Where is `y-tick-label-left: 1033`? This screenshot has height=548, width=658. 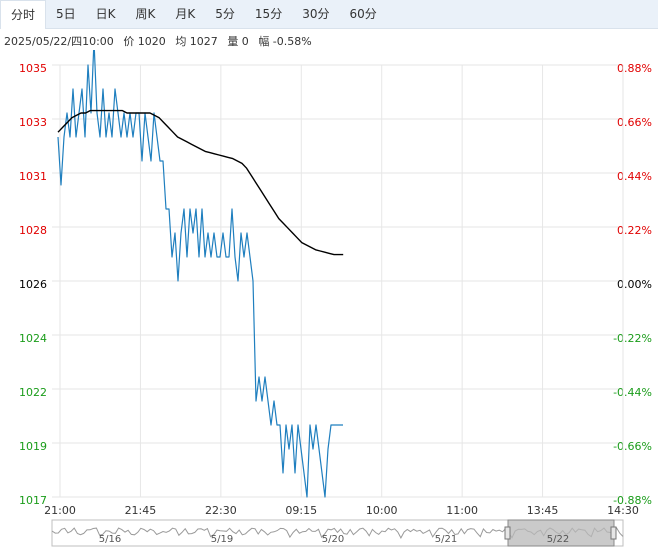
y-tick-label-left: 1033 is located at coordinates (33, 122).